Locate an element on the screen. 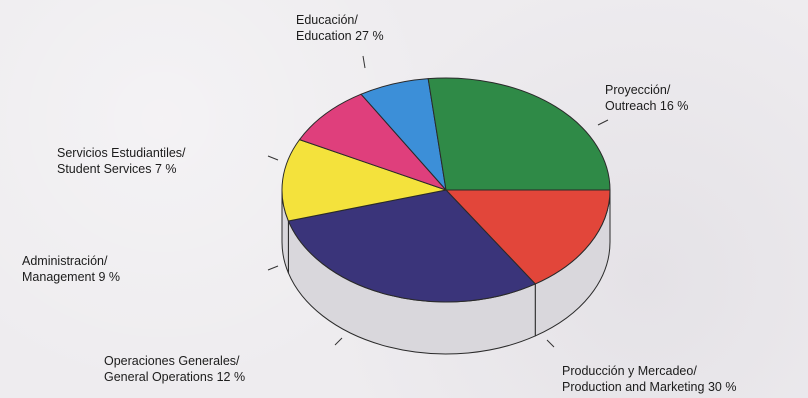  label-outreach-value: 16 is located at coordinates (666, 106).